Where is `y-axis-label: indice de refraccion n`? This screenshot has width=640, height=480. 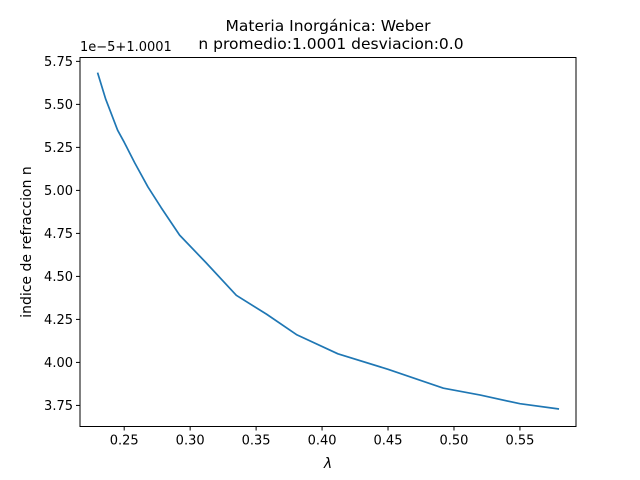 y-axis-label: indice de refraccion n is located at coordinates (27, 242).